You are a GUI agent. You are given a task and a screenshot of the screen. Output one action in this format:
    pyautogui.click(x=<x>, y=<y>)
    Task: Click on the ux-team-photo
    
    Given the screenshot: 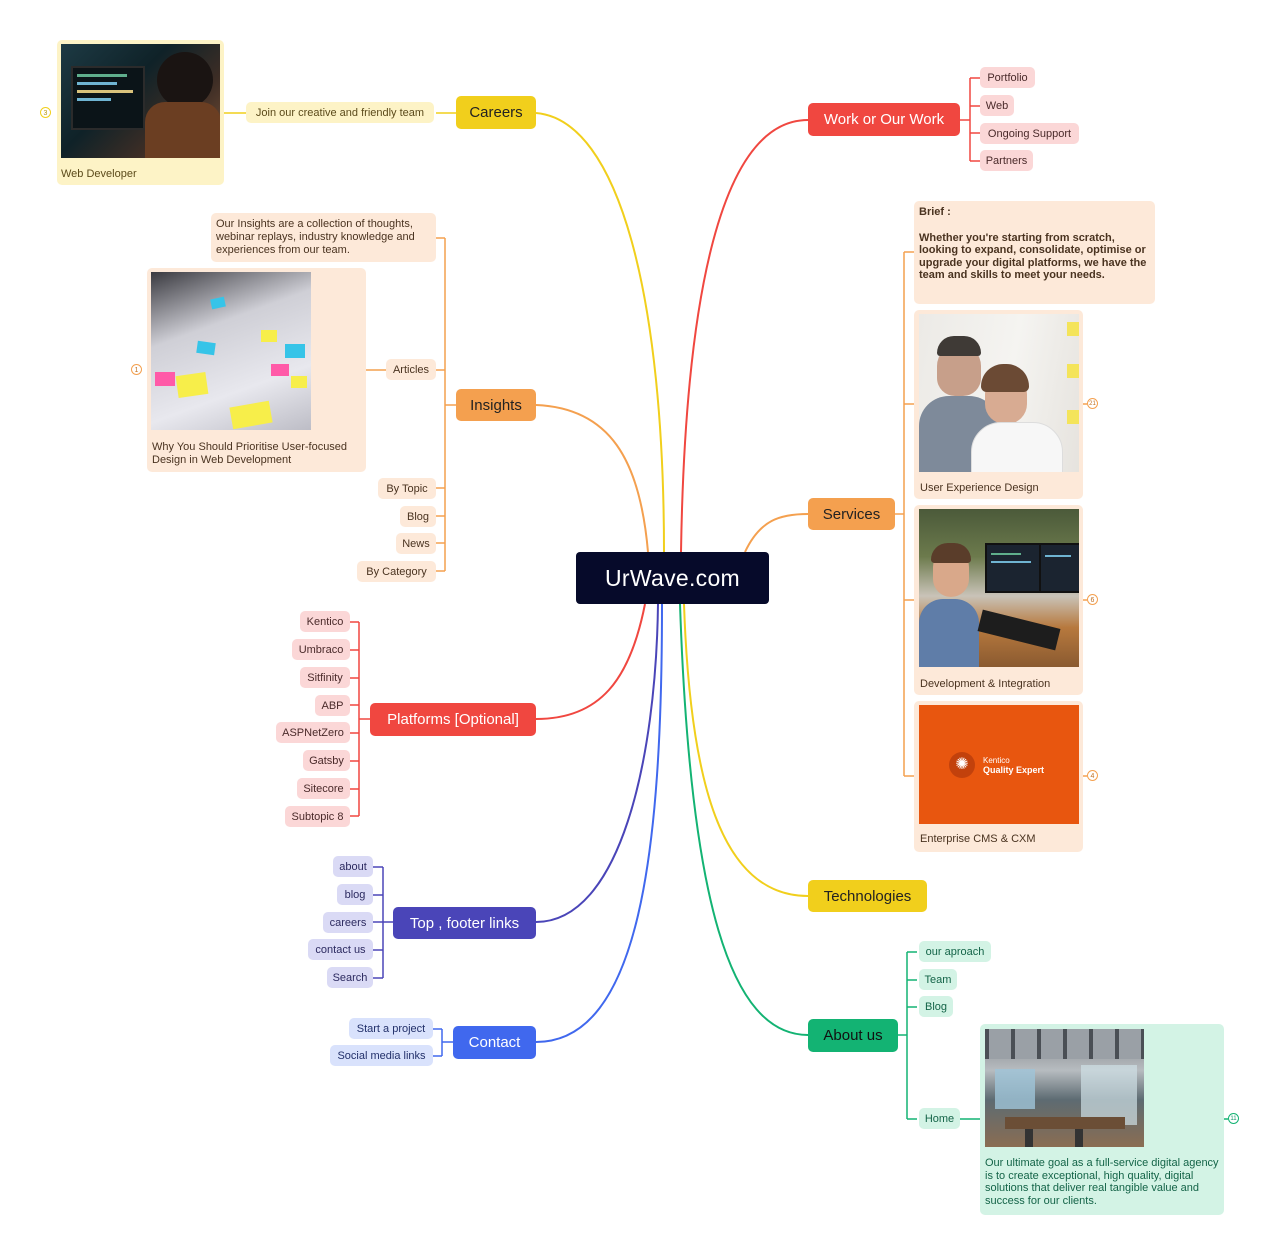 What is the action you would take?
    pyautogui.click(x=999, y=393)
    